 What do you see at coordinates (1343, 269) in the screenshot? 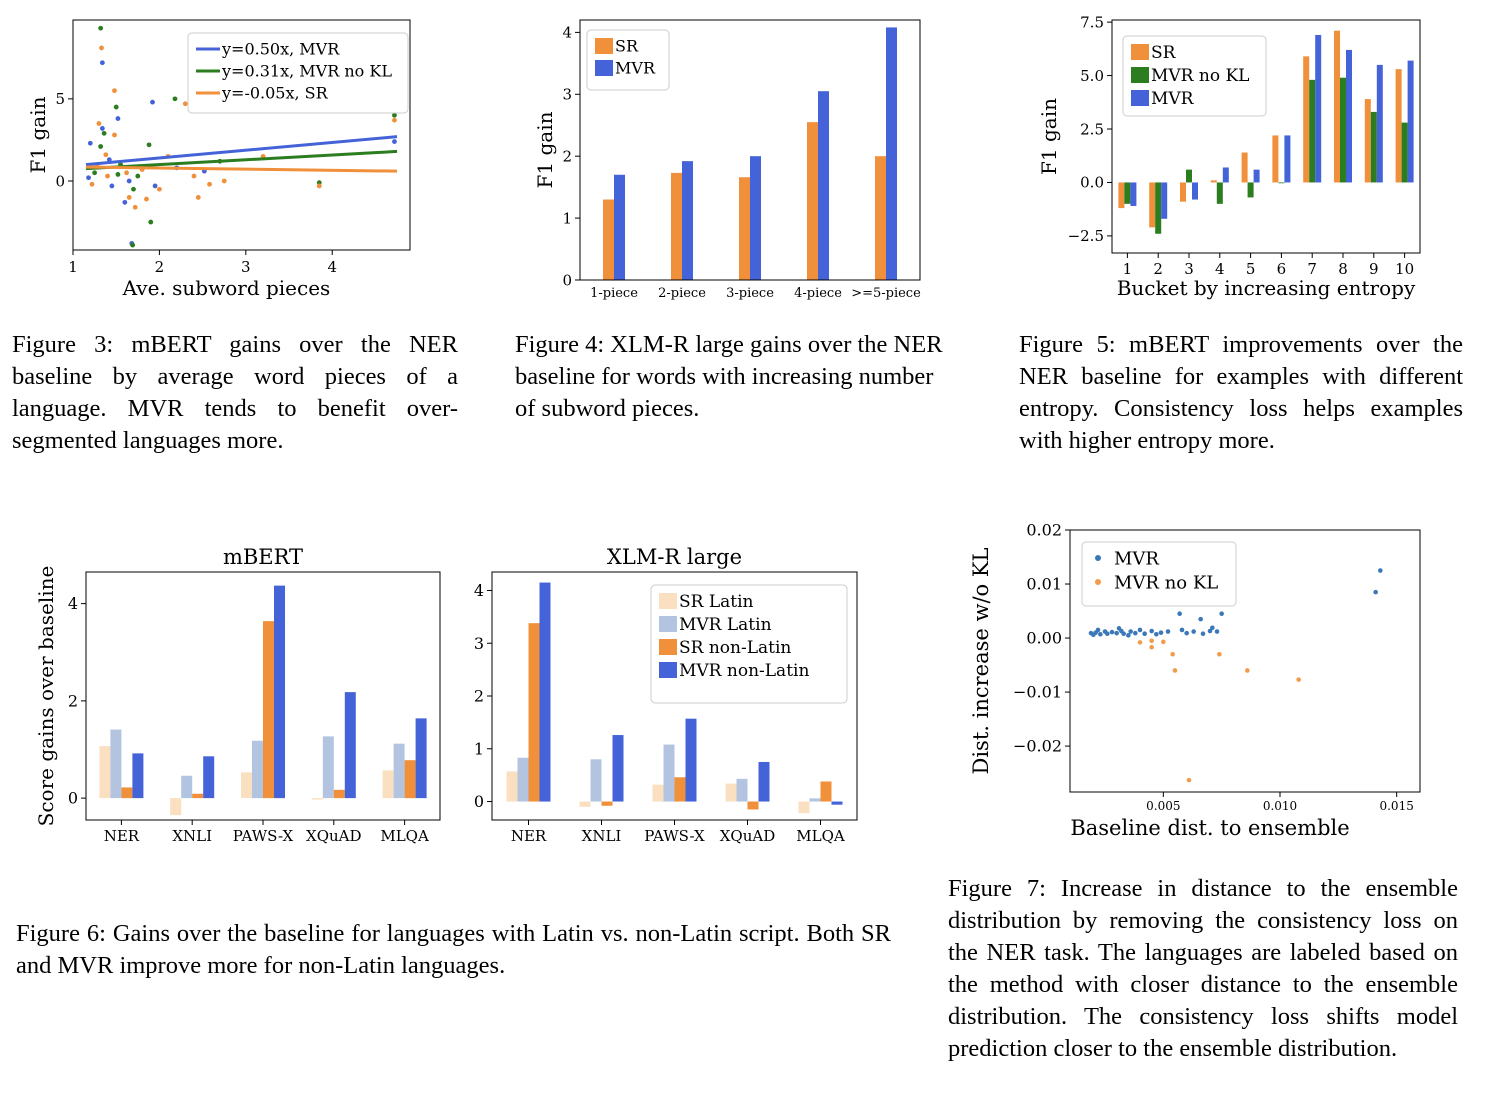
I see `fig5-xtick-label: 8` at bounding box center [1343, 269].